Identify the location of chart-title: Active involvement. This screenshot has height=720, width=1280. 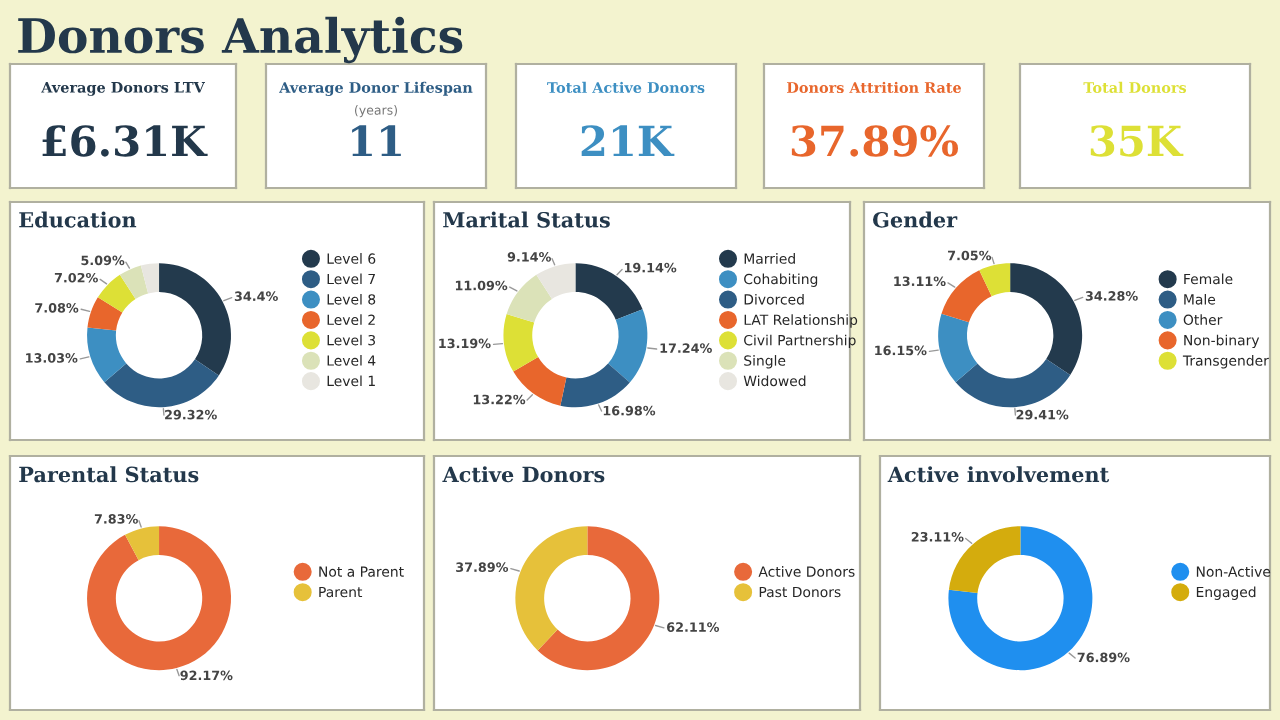
(998, 474).